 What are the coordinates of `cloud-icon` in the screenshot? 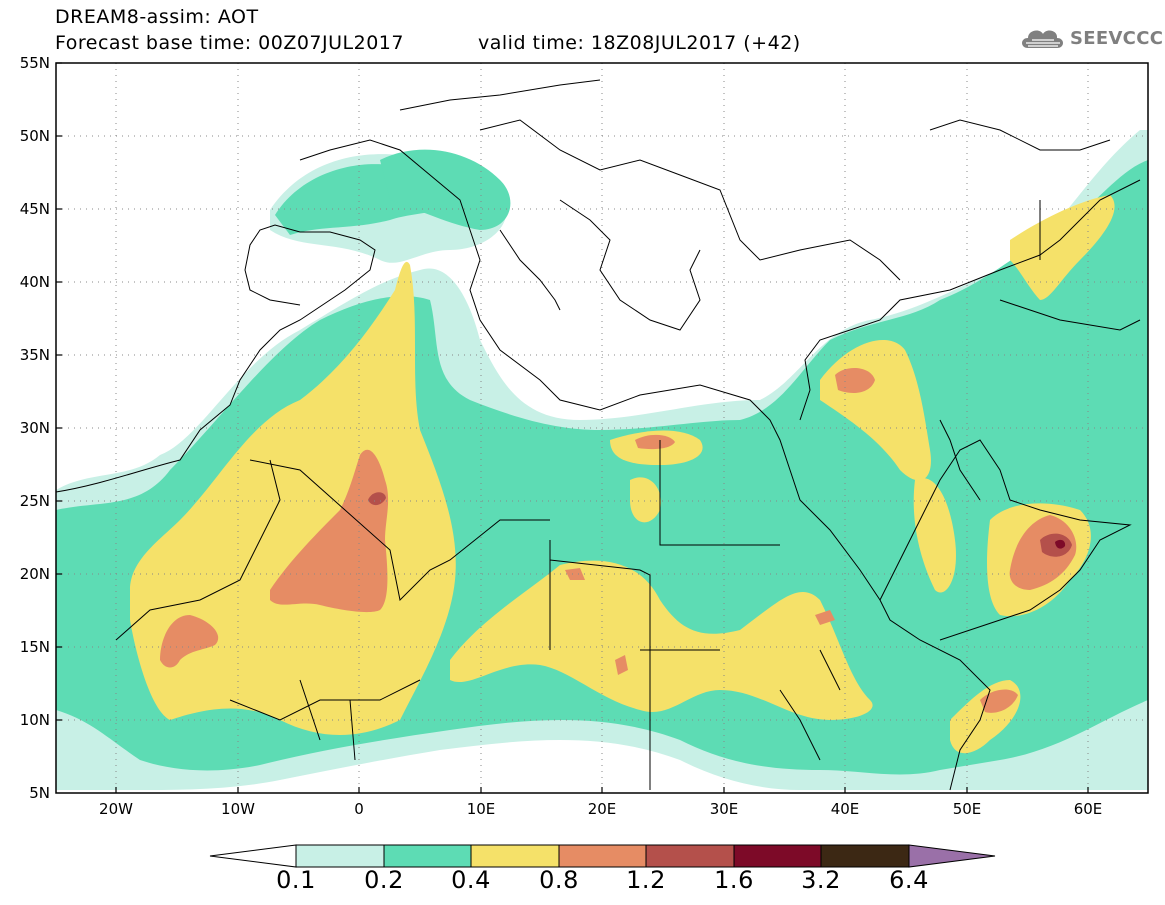 It's located at (1042, 39).